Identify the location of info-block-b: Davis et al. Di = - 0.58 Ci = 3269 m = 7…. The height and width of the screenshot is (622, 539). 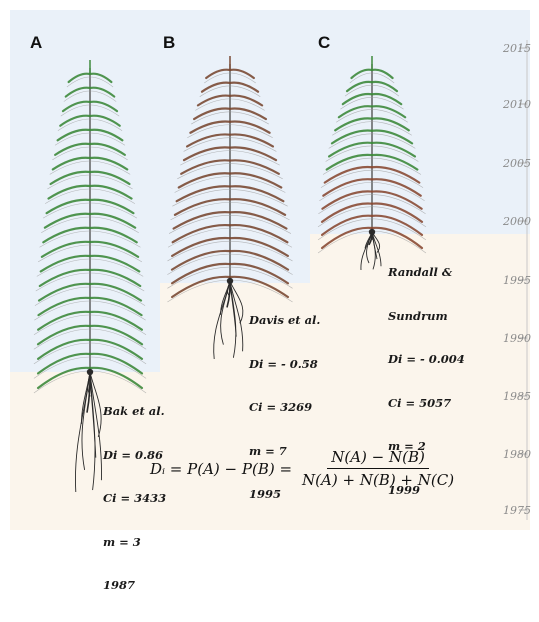
(284, 407).